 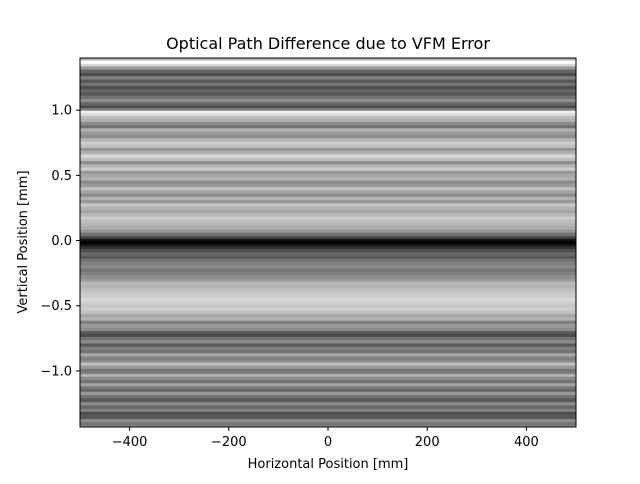 I want to click on chart-title: Optical Path Difference due to VFM Error, so click(x=328, y=43).